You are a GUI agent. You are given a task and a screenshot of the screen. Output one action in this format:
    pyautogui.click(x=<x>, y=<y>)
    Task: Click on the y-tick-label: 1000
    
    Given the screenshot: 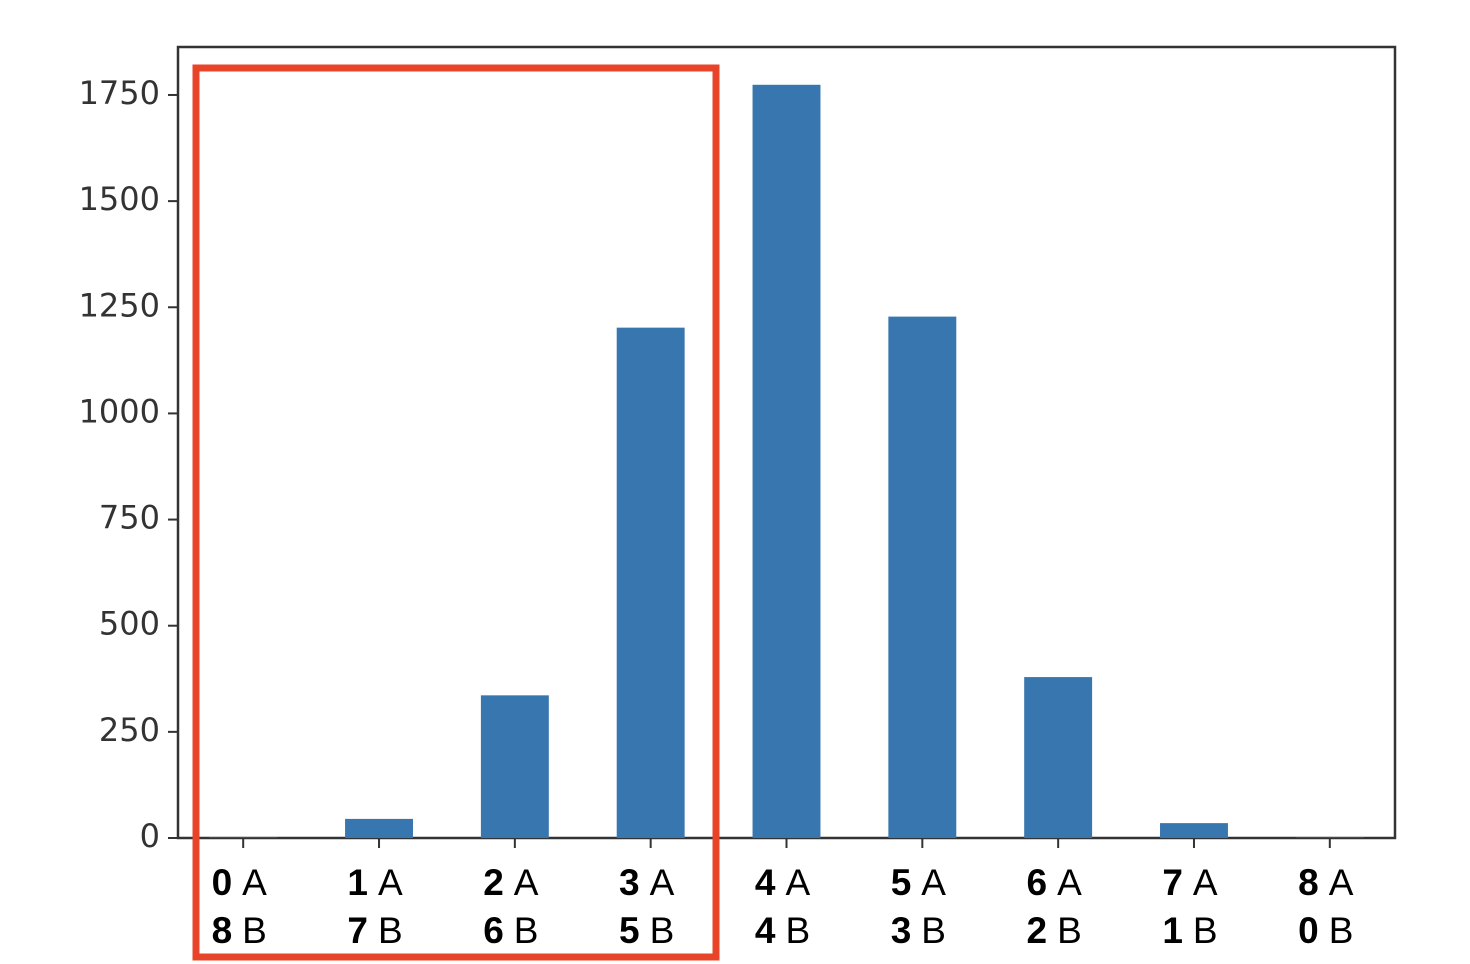 What is the action you would take?
    pyautogui.click(x=119, y=411)
    